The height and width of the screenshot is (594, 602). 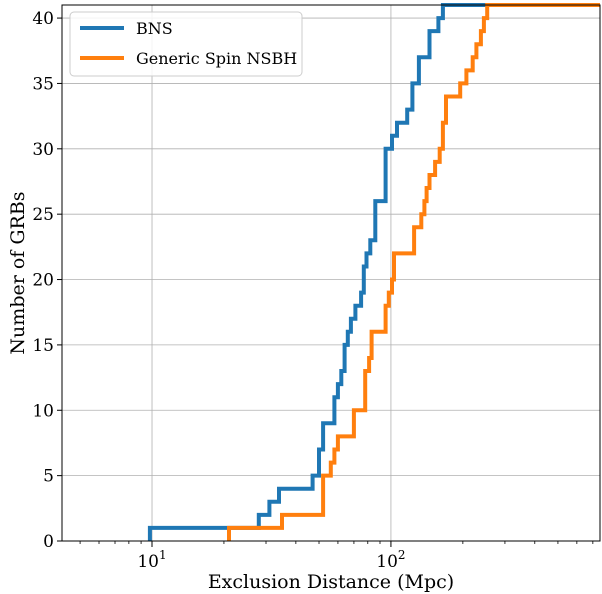 I want to click on y-axis-label: Number of GRBs, so click(x=18, y=272).